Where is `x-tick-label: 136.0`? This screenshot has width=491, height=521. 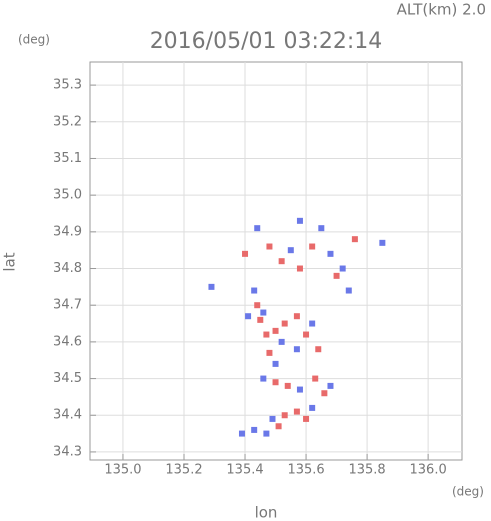 x-tick-label: 136.0 is located at coordinates (428, 470).